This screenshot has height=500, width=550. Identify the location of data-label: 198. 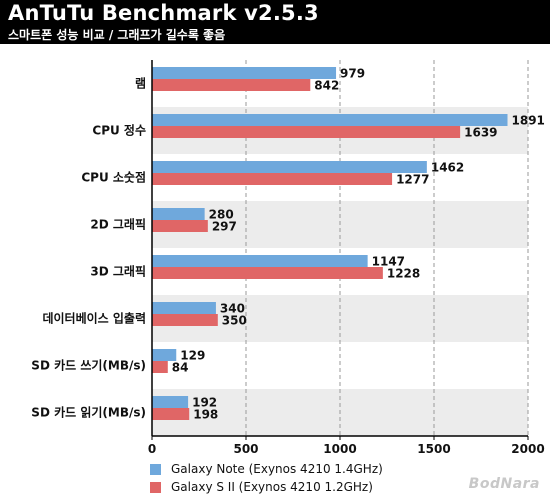
(205, 415).